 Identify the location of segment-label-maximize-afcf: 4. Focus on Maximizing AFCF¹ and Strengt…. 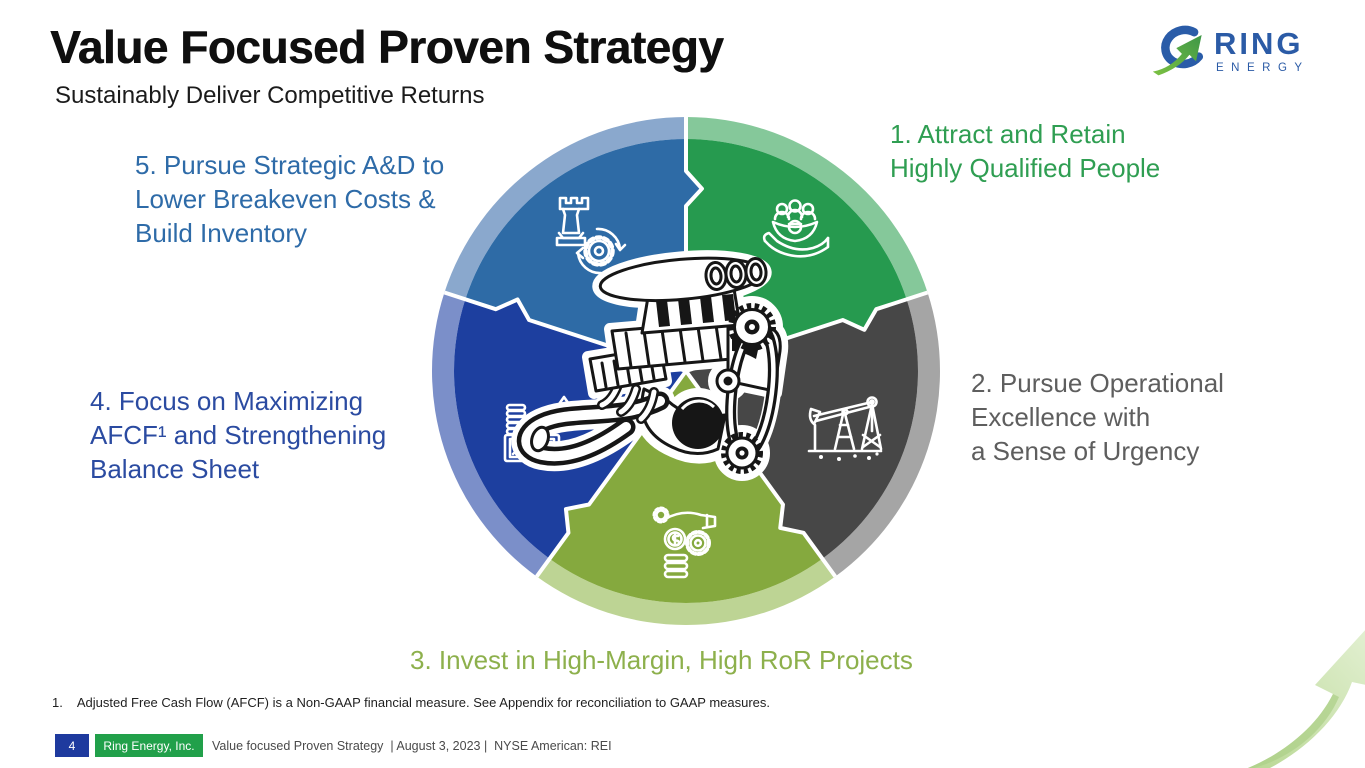
(238, 435).